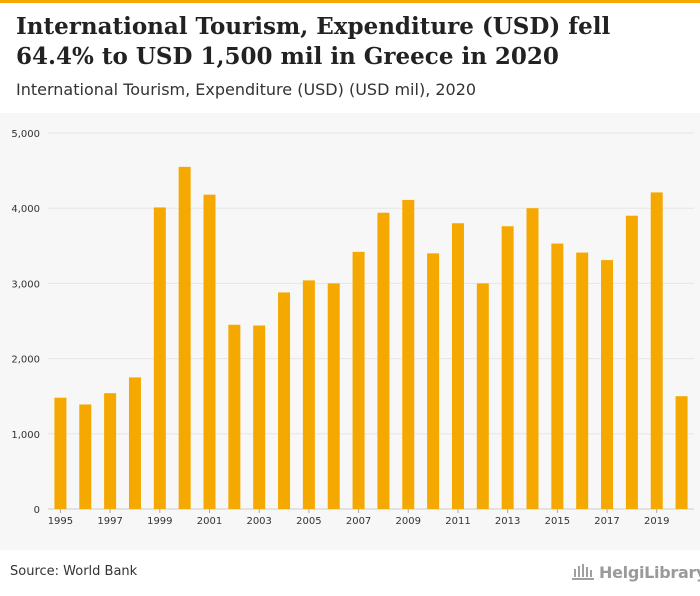 Image resolution: width=700 pixels, height=596 pixels. Describe the element at coordinates (60, 453) in the screenshot. I see `bar-1995` at that location.